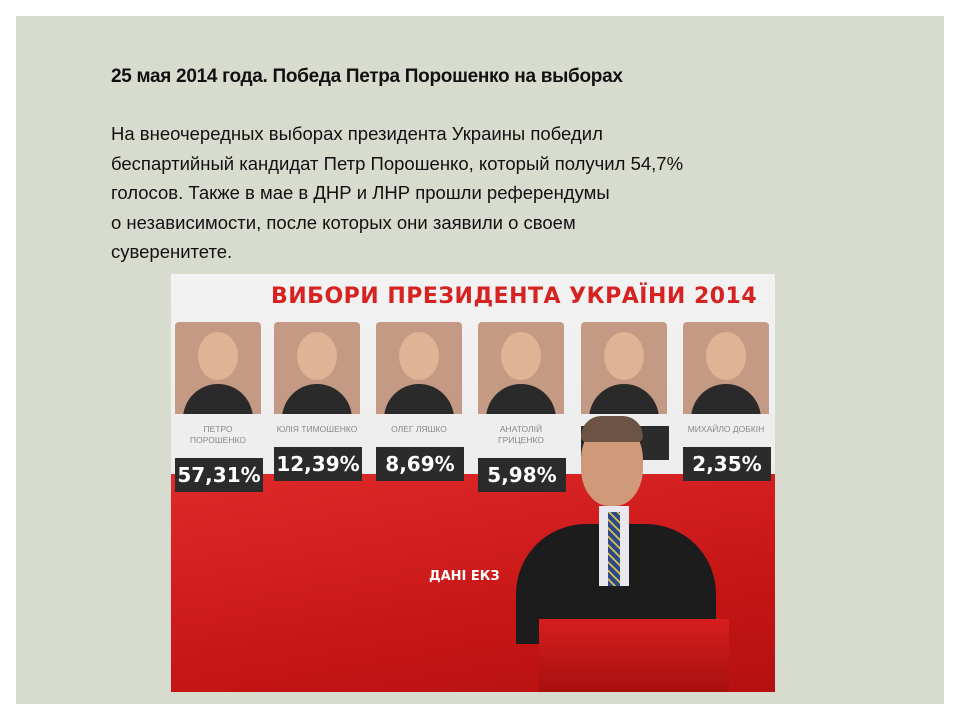 The width and height of the screenshot is (960, 720). Describe the element at coordinates (634, 655) in the screenshot. I see `podium` at that location.